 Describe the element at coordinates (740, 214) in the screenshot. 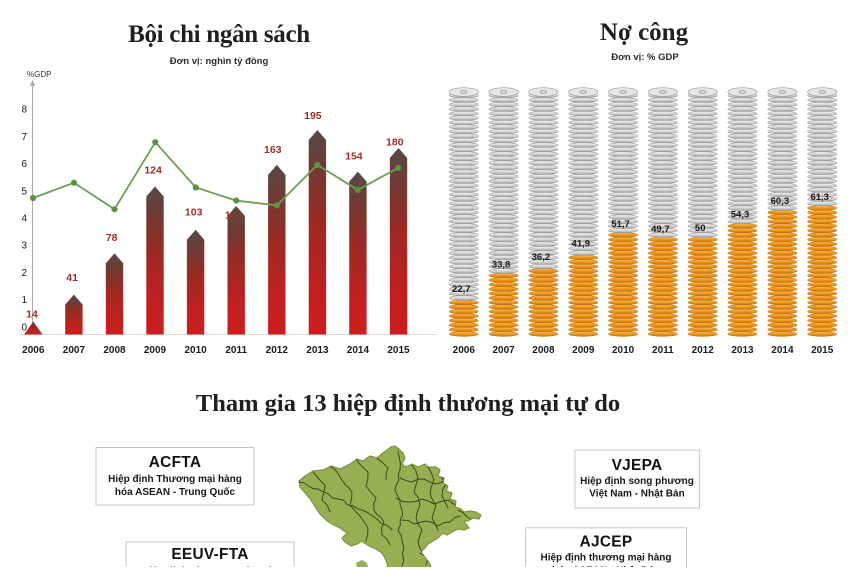

I see `svg-text: 54,3` at that location.